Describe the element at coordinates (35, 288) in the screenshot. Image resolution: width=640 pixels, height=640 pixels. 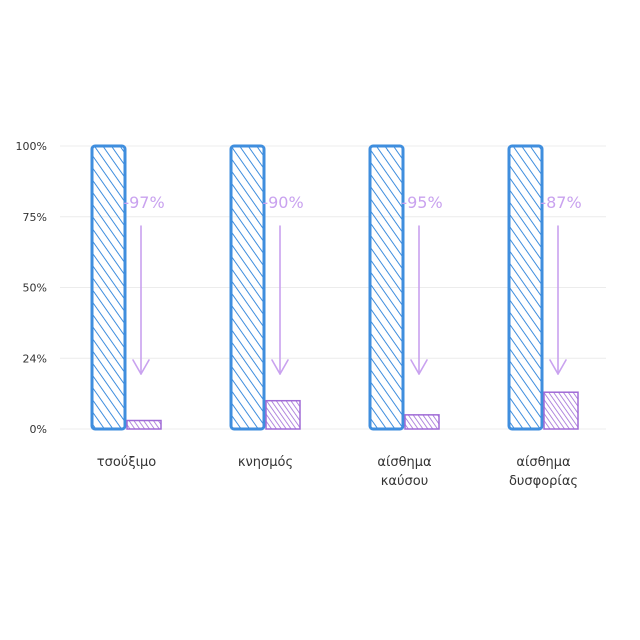
I see `y-tick-label: 50%` at that location.